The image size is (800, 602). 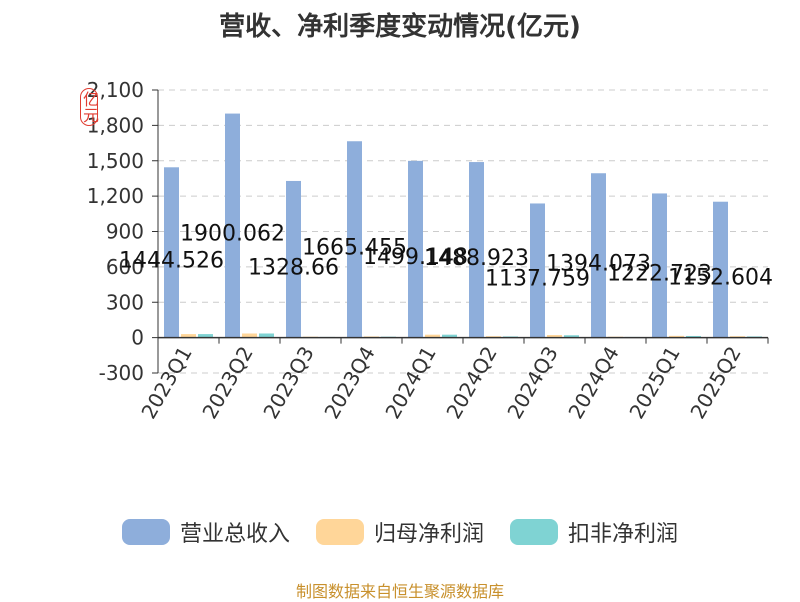 I want to click on data-label-revenue: 1488.923, so click(x=476, y=258).